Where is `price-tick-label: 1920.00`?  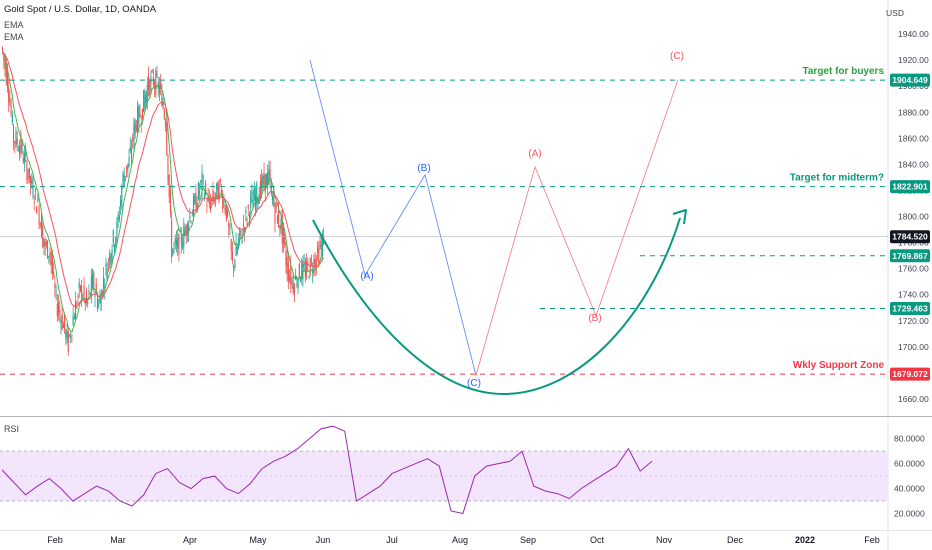
price-tick-label: 1920.00 is located at coordinates (913, 60).